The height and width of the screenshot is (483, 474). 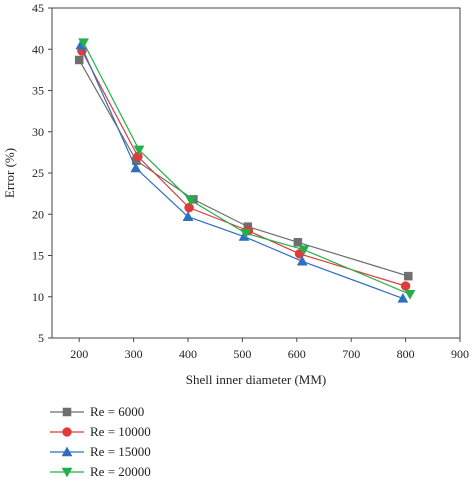 I want to click on x-tick-label: 300, so click(x=134, y=354).